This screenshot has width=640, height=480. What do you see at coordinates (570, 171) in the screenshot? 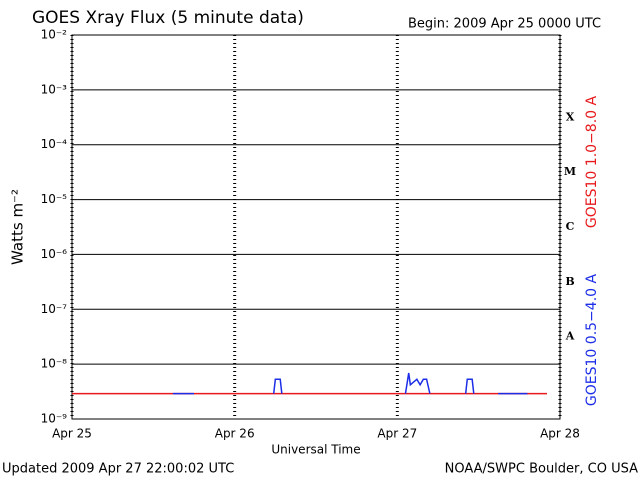
I see `flare-class-label: M` at bounding box center [570, 171].